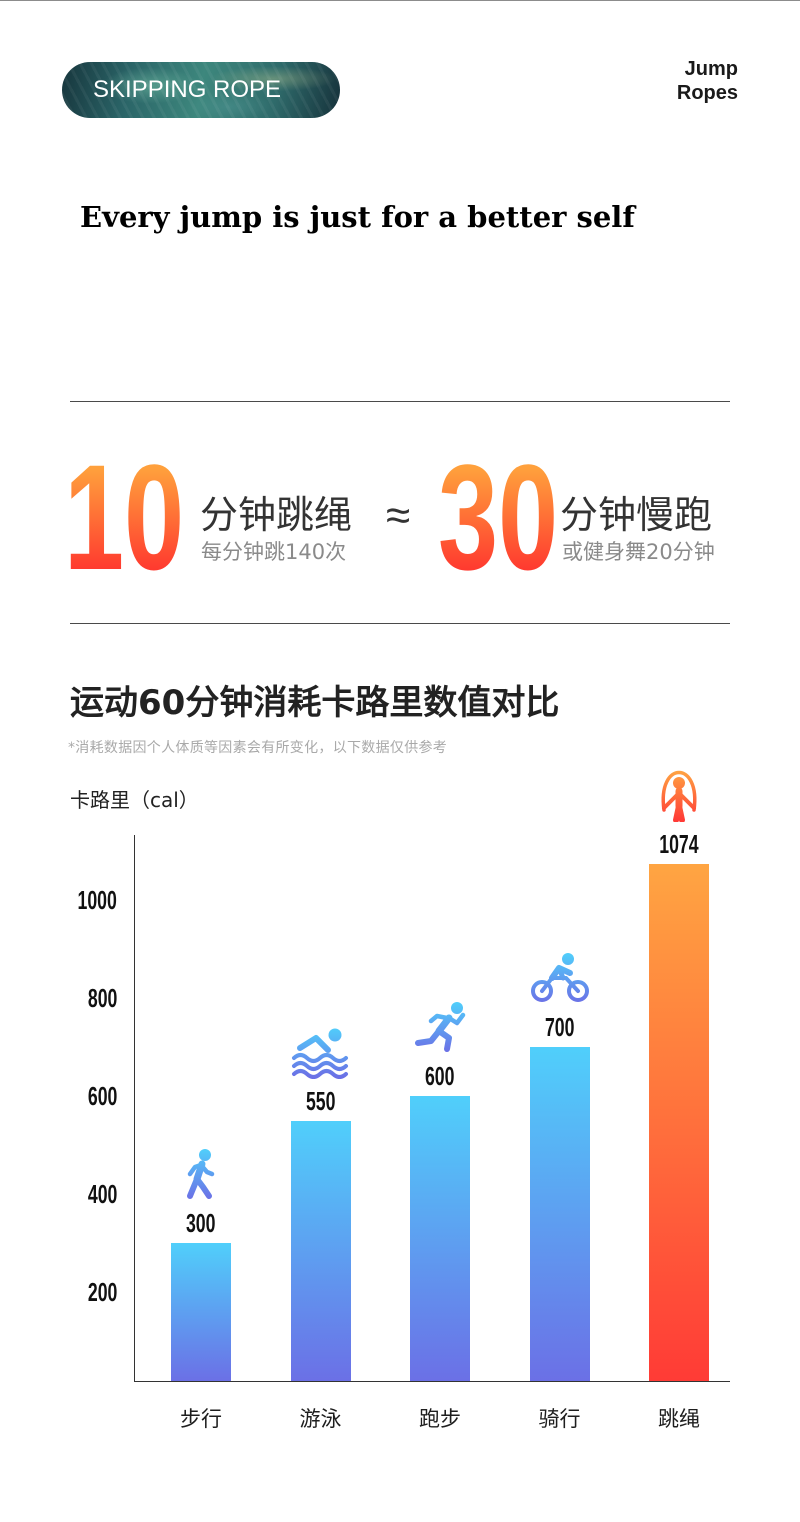  What do you see at coordinates (102, 1194) in the screenshot?
I see `y-tick-text: 400` at bounding box center [102, 1194].